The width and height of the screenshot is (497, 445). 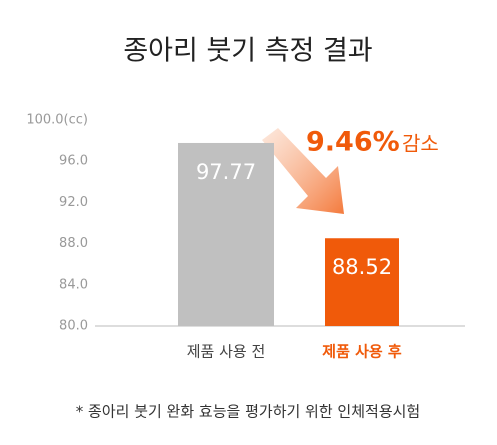 I want to click on x-tick-label: 제품 사용 전, so click(x=226, y=352).